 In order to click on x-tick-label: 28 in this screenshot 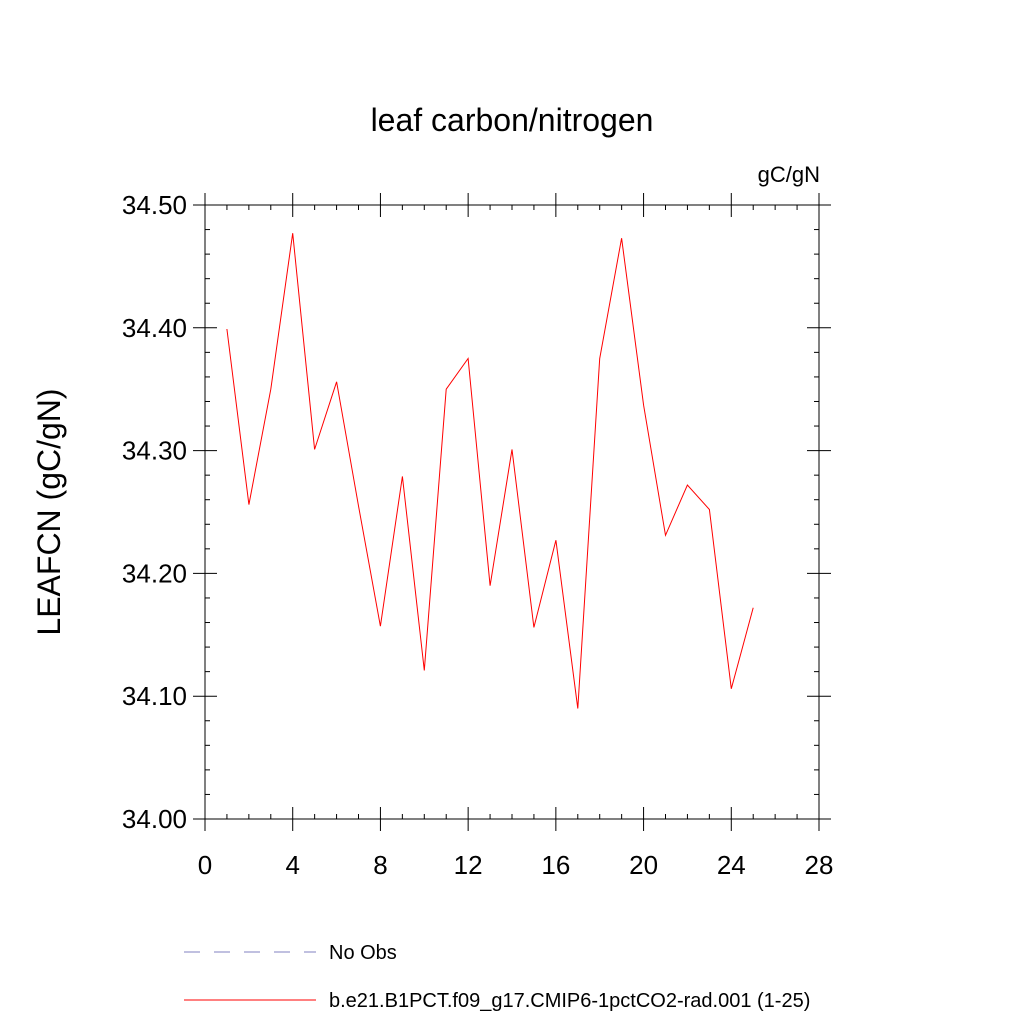, I will do `click(819, 865)`.